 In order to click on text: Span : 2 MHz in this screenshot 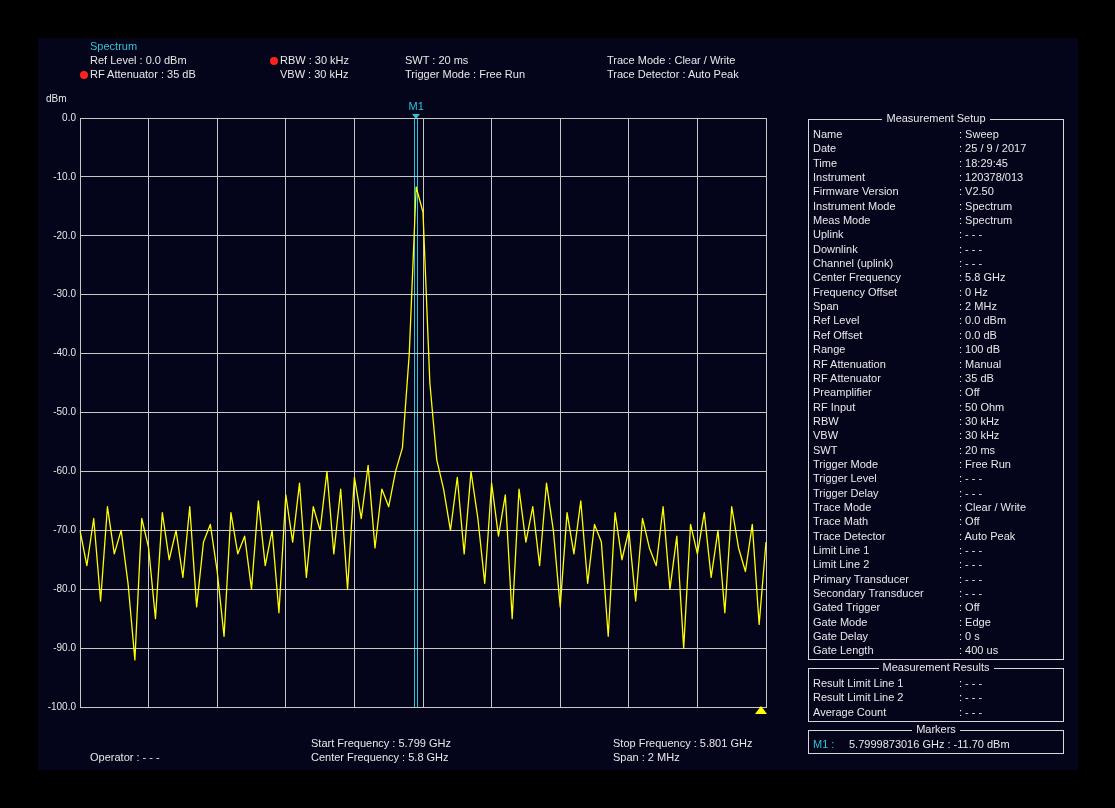, I will do `click(646, 757)`.